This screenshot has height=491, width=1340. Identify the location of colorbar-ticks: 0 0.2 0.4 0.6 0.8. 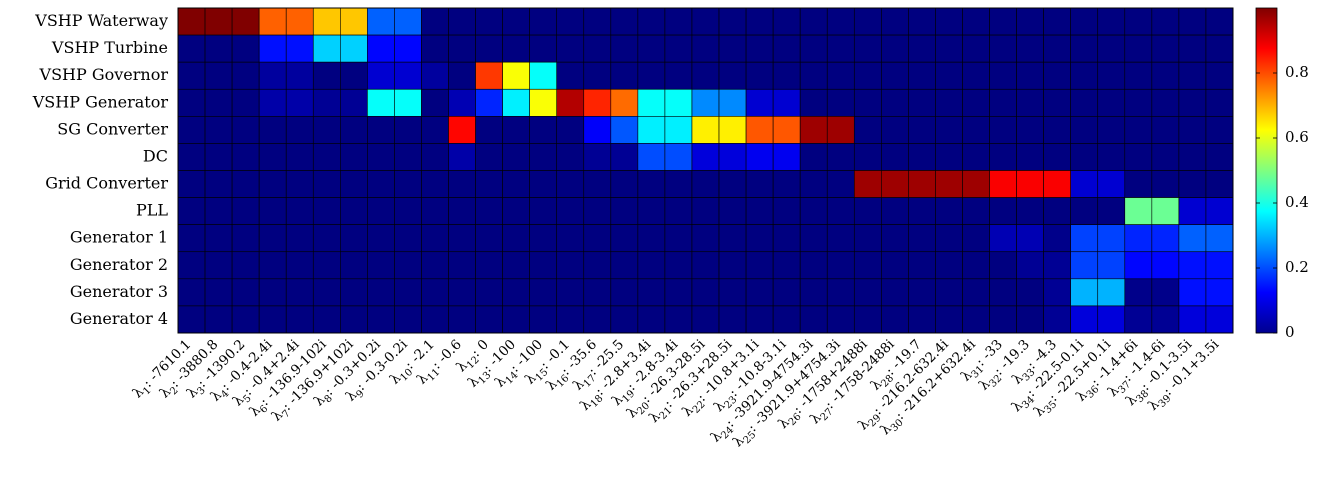
(1282, 202).